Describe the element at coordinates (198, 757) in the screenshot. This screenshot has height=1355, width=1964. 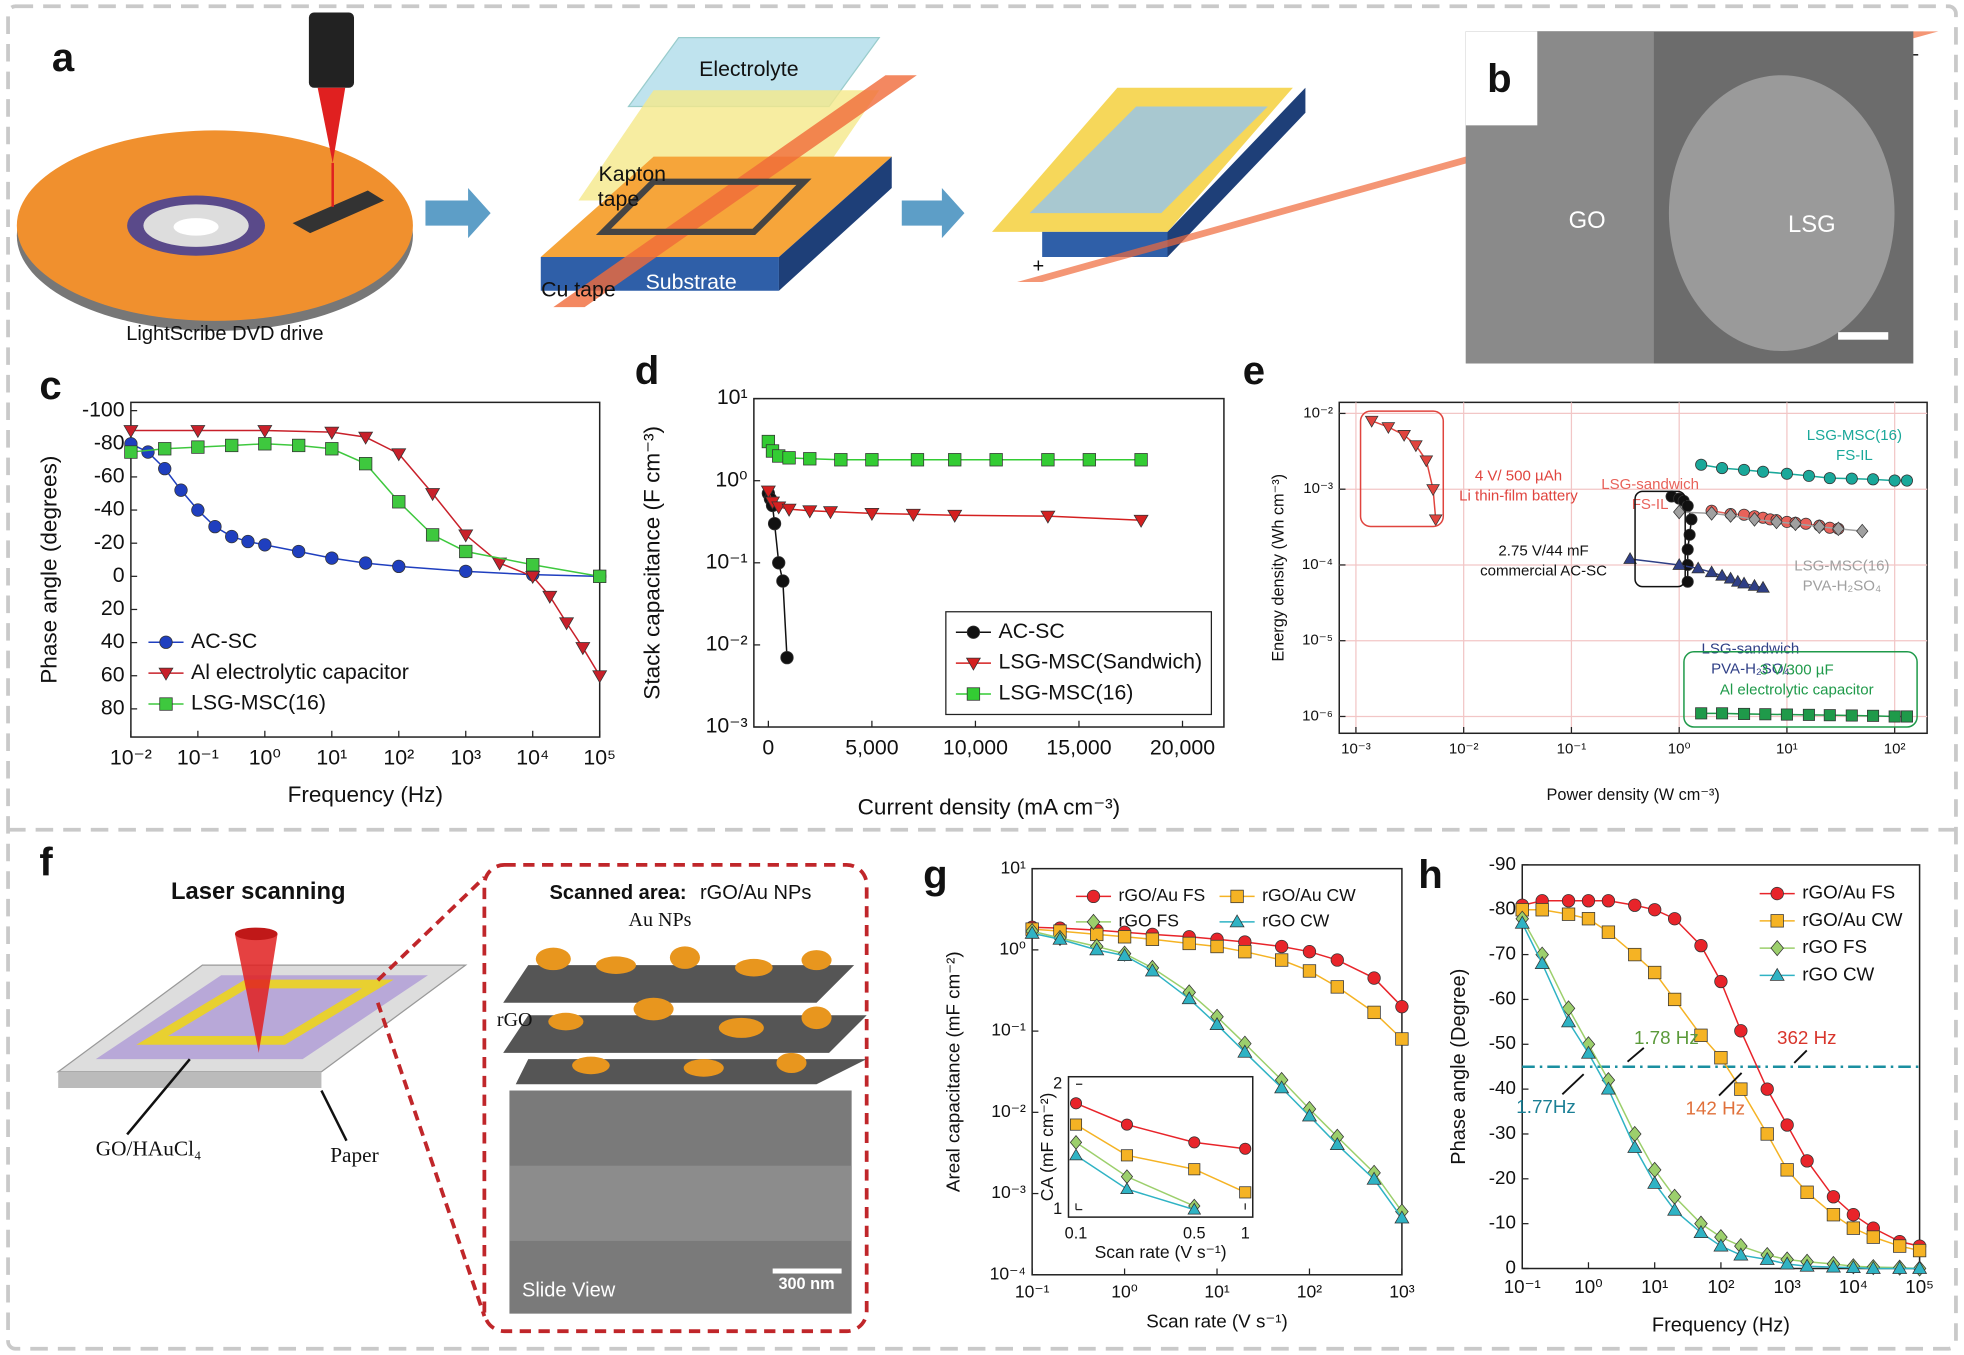
I see `x-tick-label: 10⁻¹` at that location.